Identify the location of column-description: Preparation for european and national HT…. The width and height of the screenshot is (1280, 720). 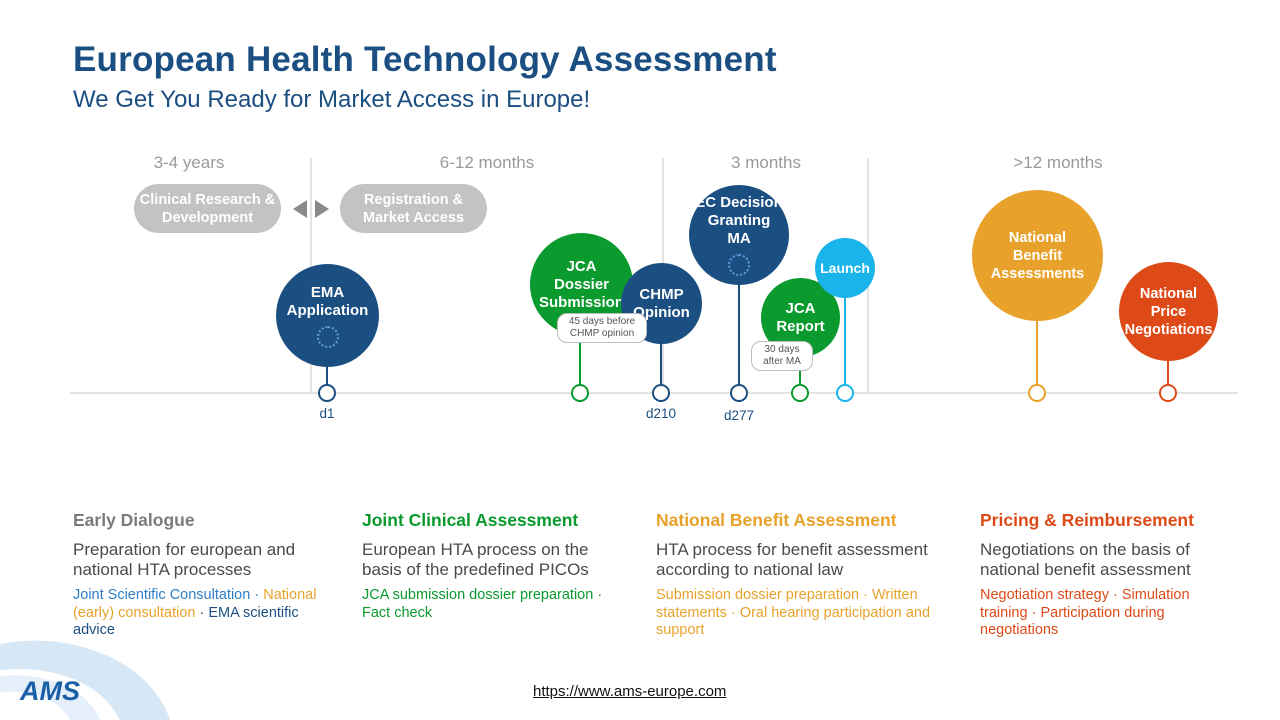
(184, 559).